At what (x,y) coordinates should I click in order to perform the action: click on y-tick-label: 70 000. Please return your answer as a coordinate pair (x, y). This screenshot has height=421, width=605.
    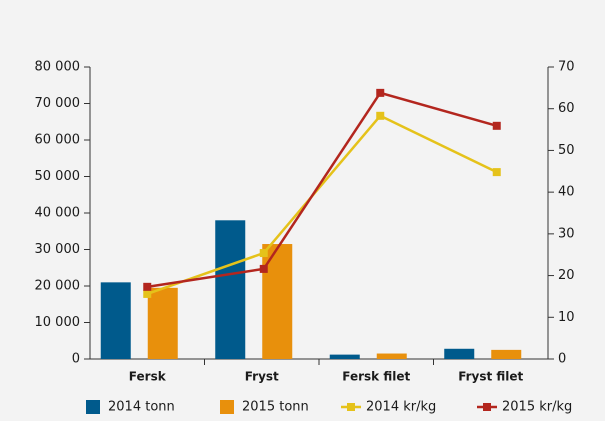
    Looking at the image, I should click on (58, 103).